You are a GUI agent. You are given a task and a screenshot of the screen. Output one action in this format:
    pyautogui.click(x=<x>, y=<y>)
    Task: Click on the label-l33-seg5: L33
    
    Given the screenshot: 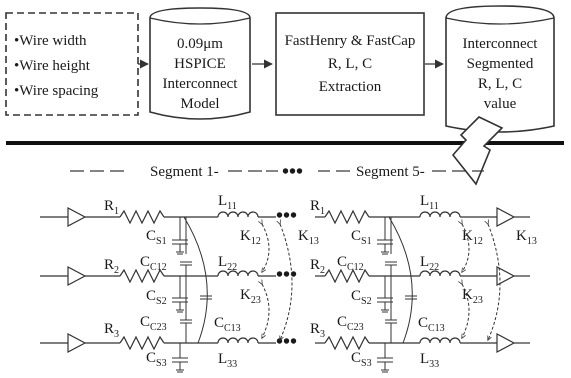 What is the action you would take?
    pyautogui.click(x=429, y=360)
    